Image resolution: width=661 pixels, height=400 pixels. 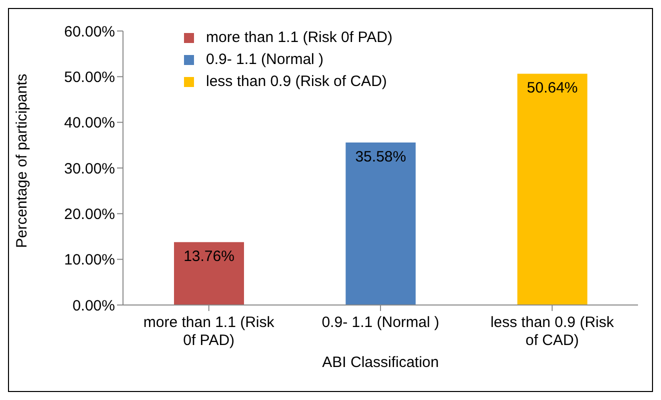 What do you see at coordinates (89, 169) in the screenshot?
I see `y-tick-label: 30.00%` at bounding box center [89, 169].